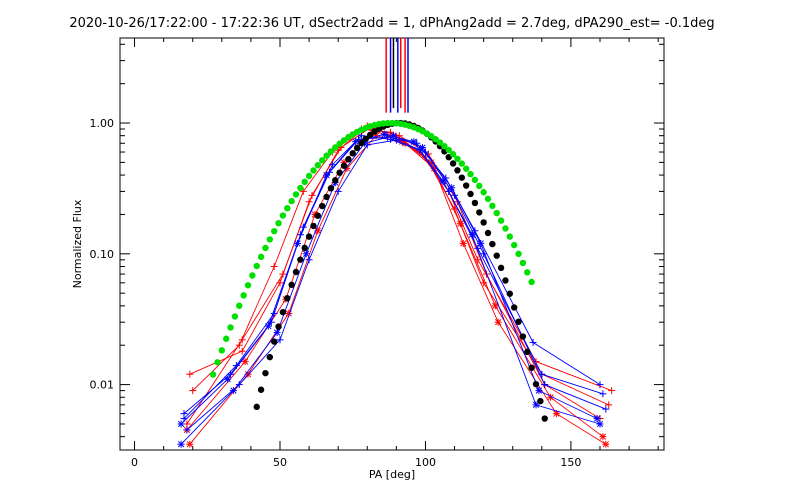 The image size is (800, 500). Describe the element at coordinates (102, 254) in the screenshot. I see `y-tick-label: 0.10` at that location.